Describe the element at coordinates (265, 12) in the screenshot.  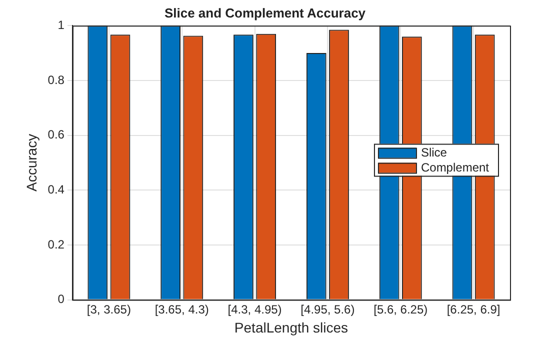
I see `chart-title: Slice and Complement Accuracy` at that location.